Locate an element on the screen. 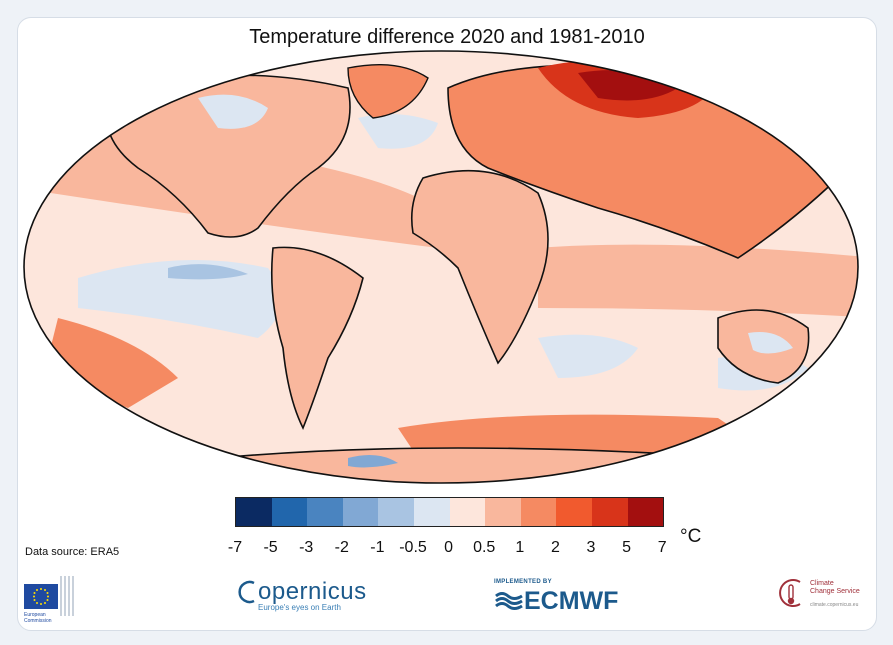  eu-building-icon is located at coordinates (67, 596).